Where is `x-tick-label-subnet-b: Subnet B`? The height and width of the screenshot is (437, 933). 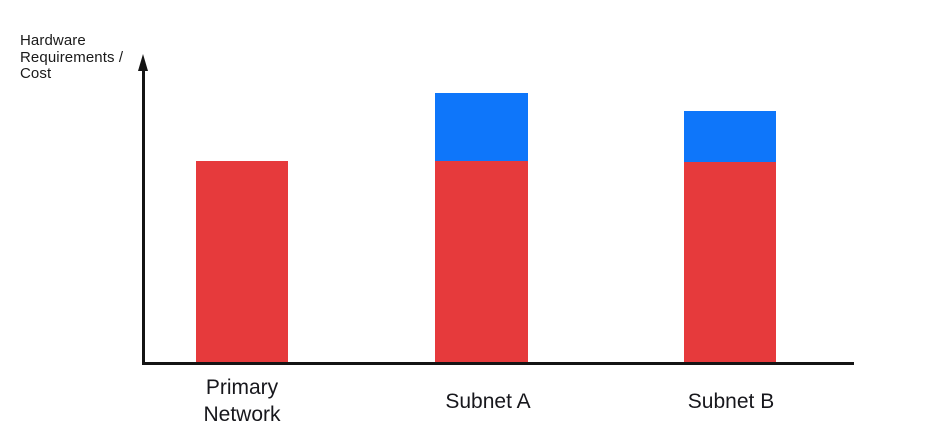 x-tick-label-subnet-b: Subnet B is located at coordinates (731, 401).